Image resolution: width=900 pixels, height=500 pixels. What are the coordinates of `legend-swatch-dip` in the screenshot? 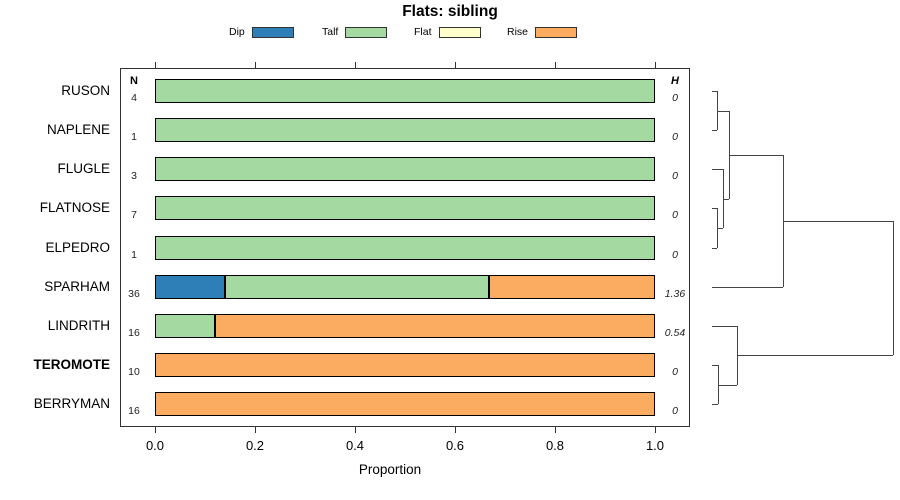 It's located at (272, 32).